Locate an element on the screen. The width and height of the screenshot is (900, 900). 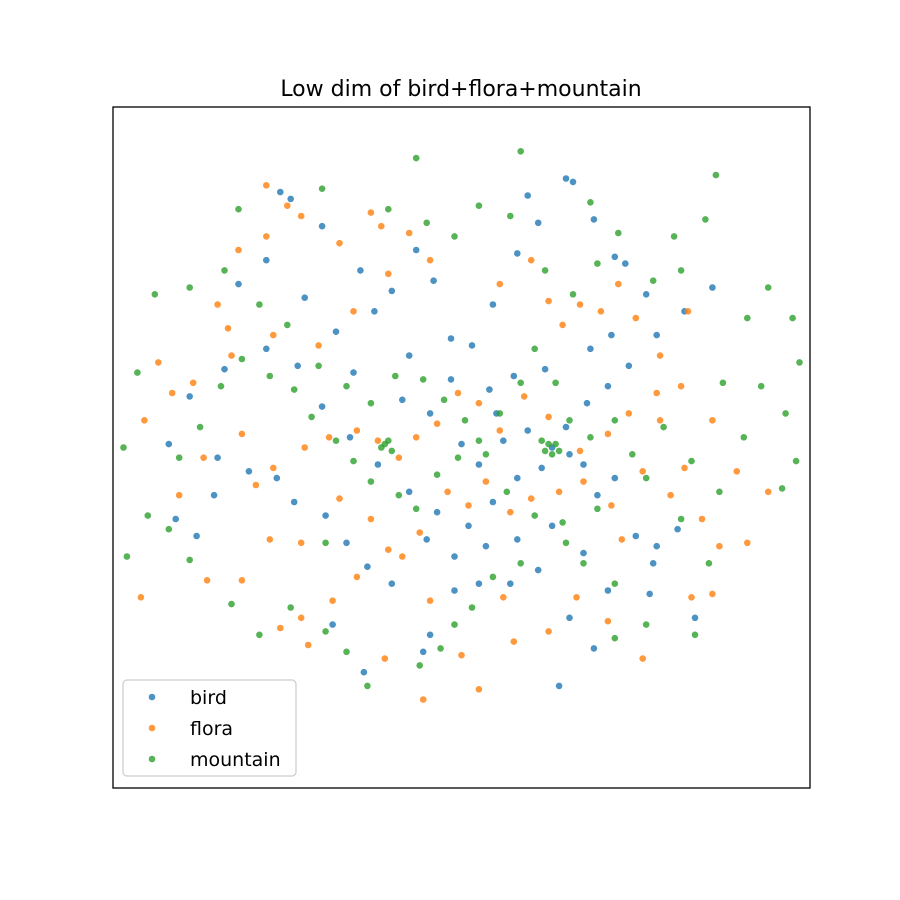
legend-marker-flora is located at coordinates (152, 728).